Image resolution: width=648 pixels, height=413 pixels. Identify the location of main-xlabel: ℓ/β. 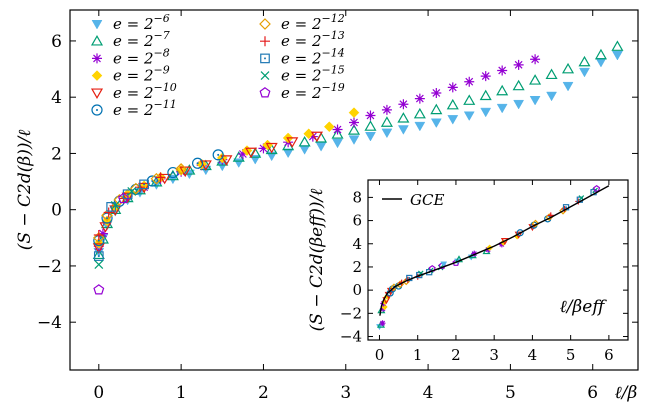
(626, 393).